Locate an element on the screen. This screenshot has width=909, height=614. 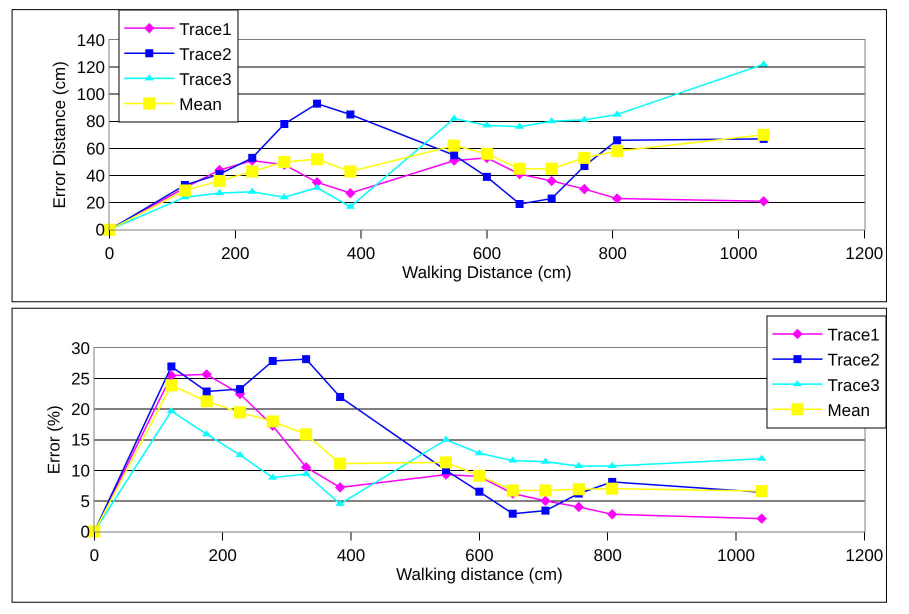
y-tick-label: 10 is located at coordinates (80, 470).